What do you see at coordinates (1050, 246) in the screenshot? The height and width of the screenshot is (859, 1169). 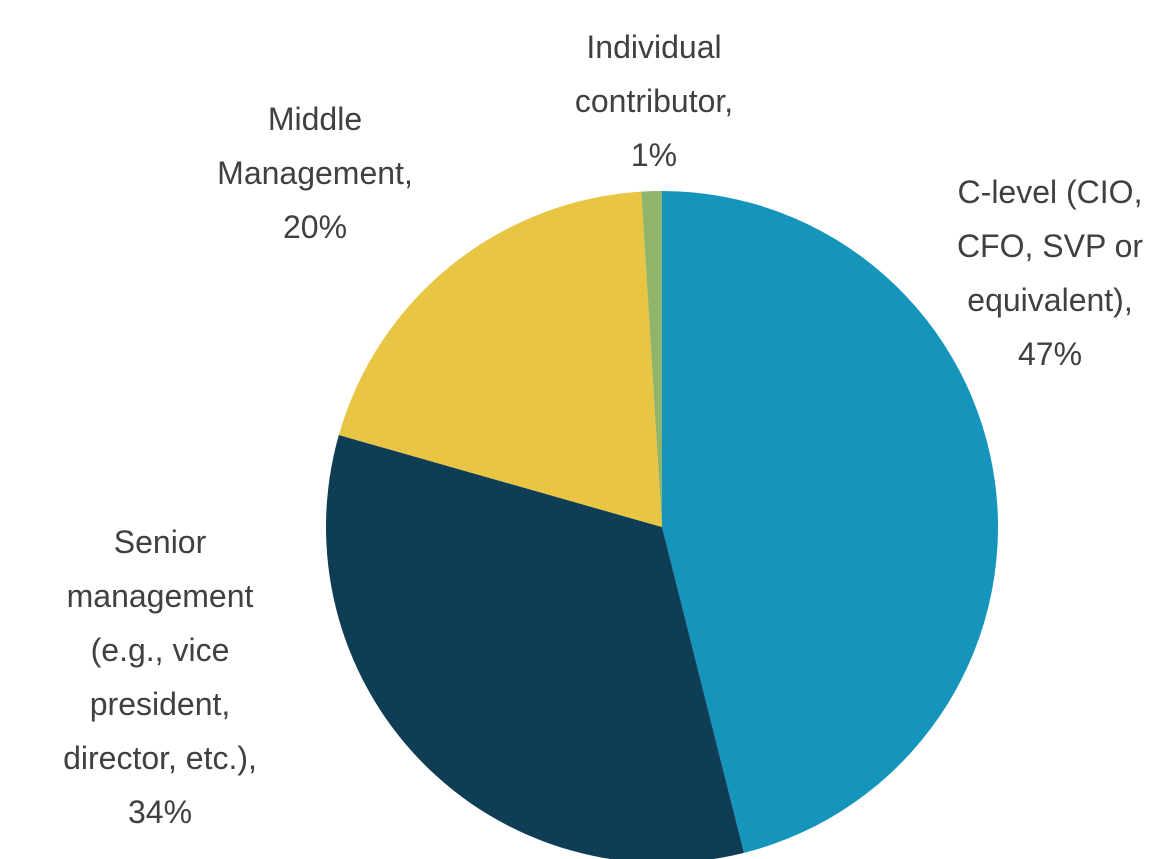 I see `category-label: C-level (CIO, CFO, SVP or equivalent),` at bounding box center [1050, 246].